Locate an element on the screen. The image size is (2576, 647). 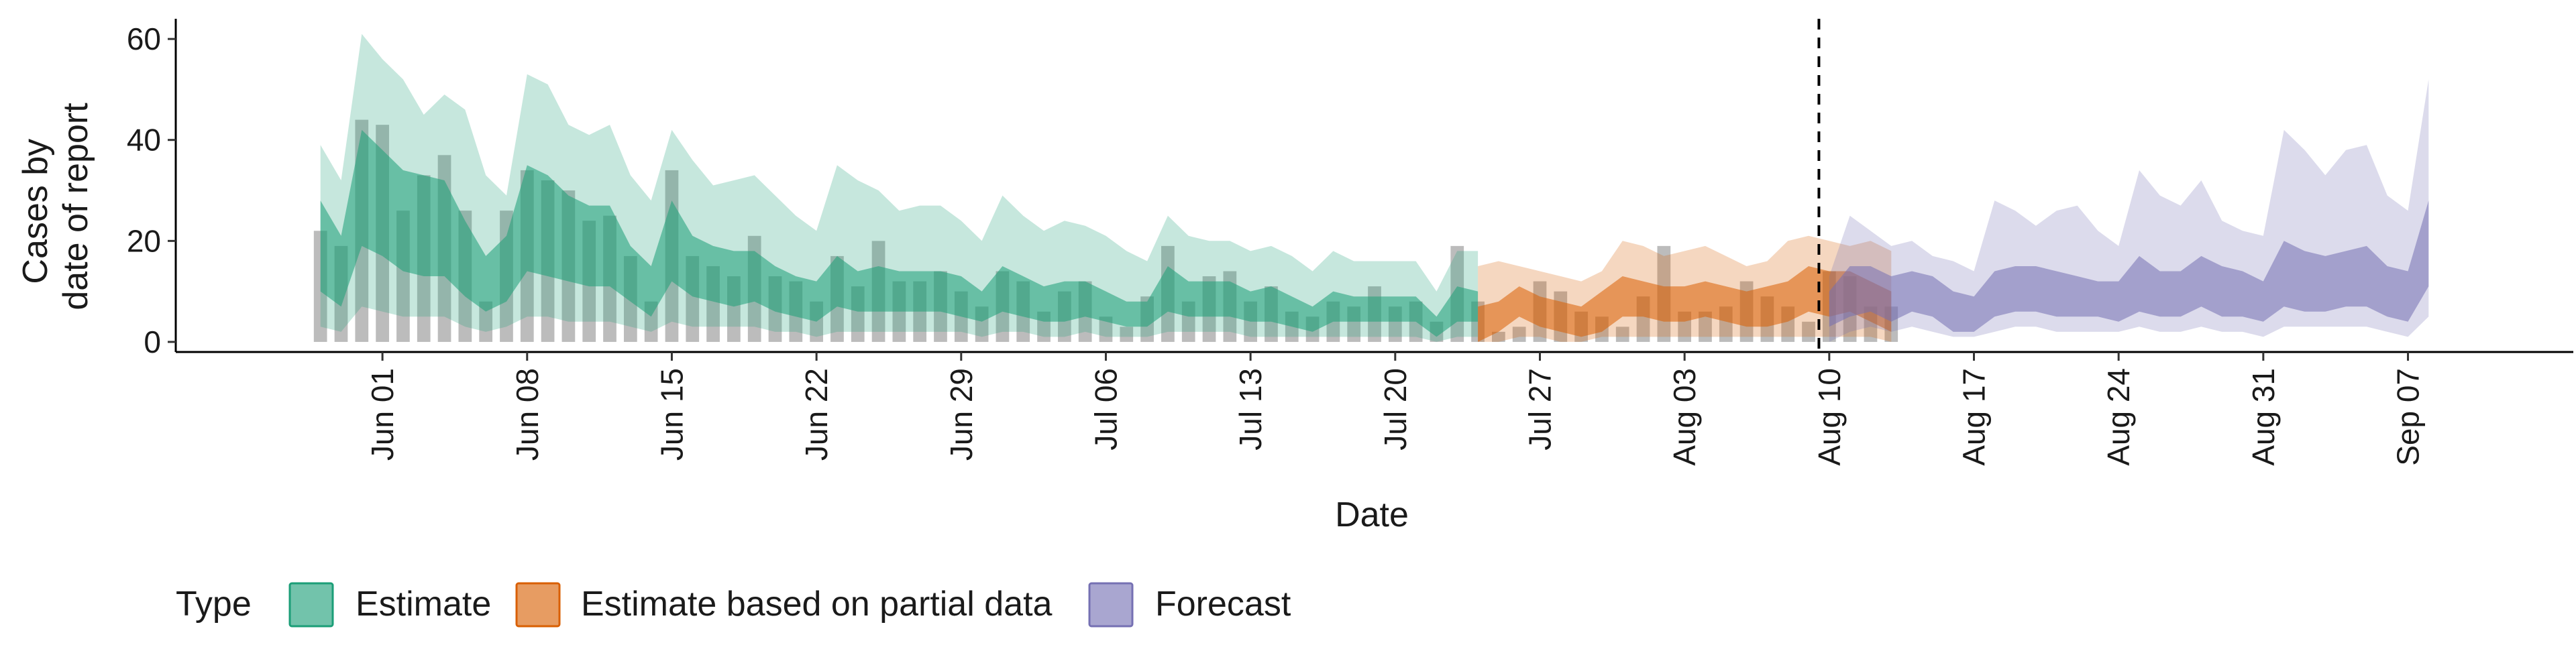
x-tick-label: Aug 31 is located at coordinates (2263, 417).